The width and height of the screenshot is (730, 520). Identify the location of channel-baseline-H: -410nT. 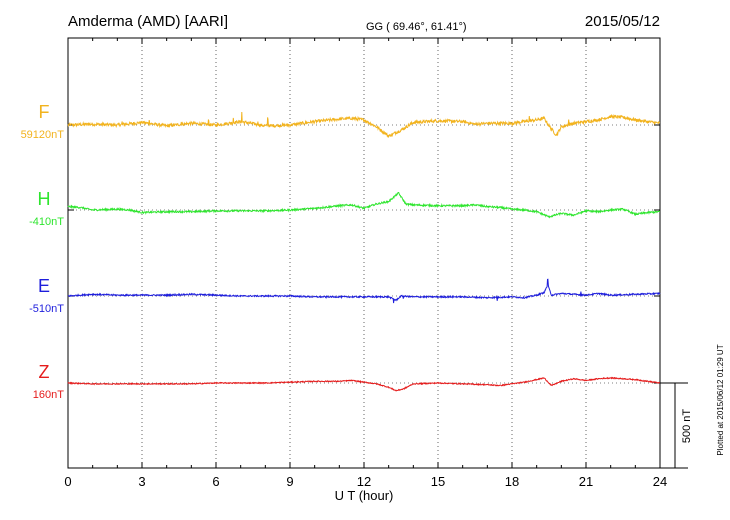
(46, 222).